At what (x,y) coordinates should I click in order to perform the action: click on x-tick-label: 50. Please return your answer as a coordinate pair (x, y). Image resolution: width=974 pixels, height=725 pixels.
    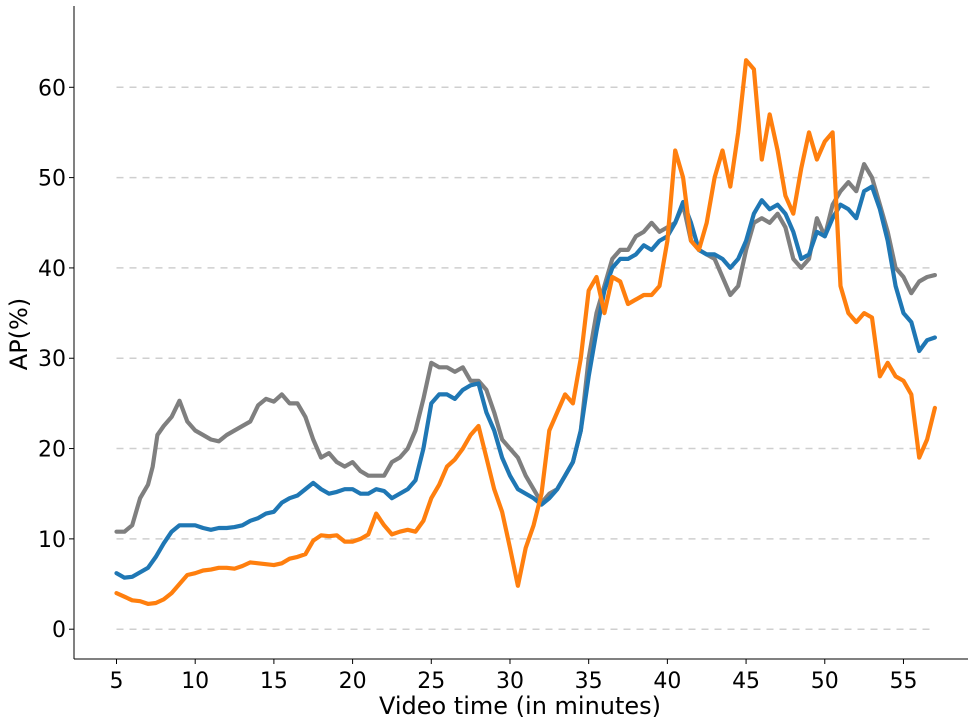
    Looking at the image, I should click on (825, 681).